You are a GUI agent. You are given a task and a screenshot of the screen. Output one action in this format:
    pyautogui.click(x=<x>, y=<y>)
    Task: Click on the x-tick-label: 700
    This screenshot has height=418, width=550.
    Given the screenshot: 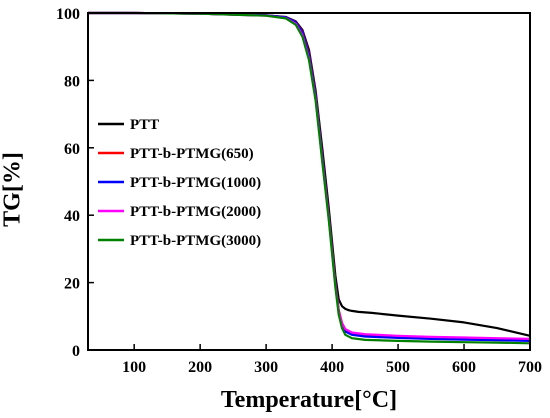 What is the action you would take?
    pyautogui.click(x=530, y=367)
    